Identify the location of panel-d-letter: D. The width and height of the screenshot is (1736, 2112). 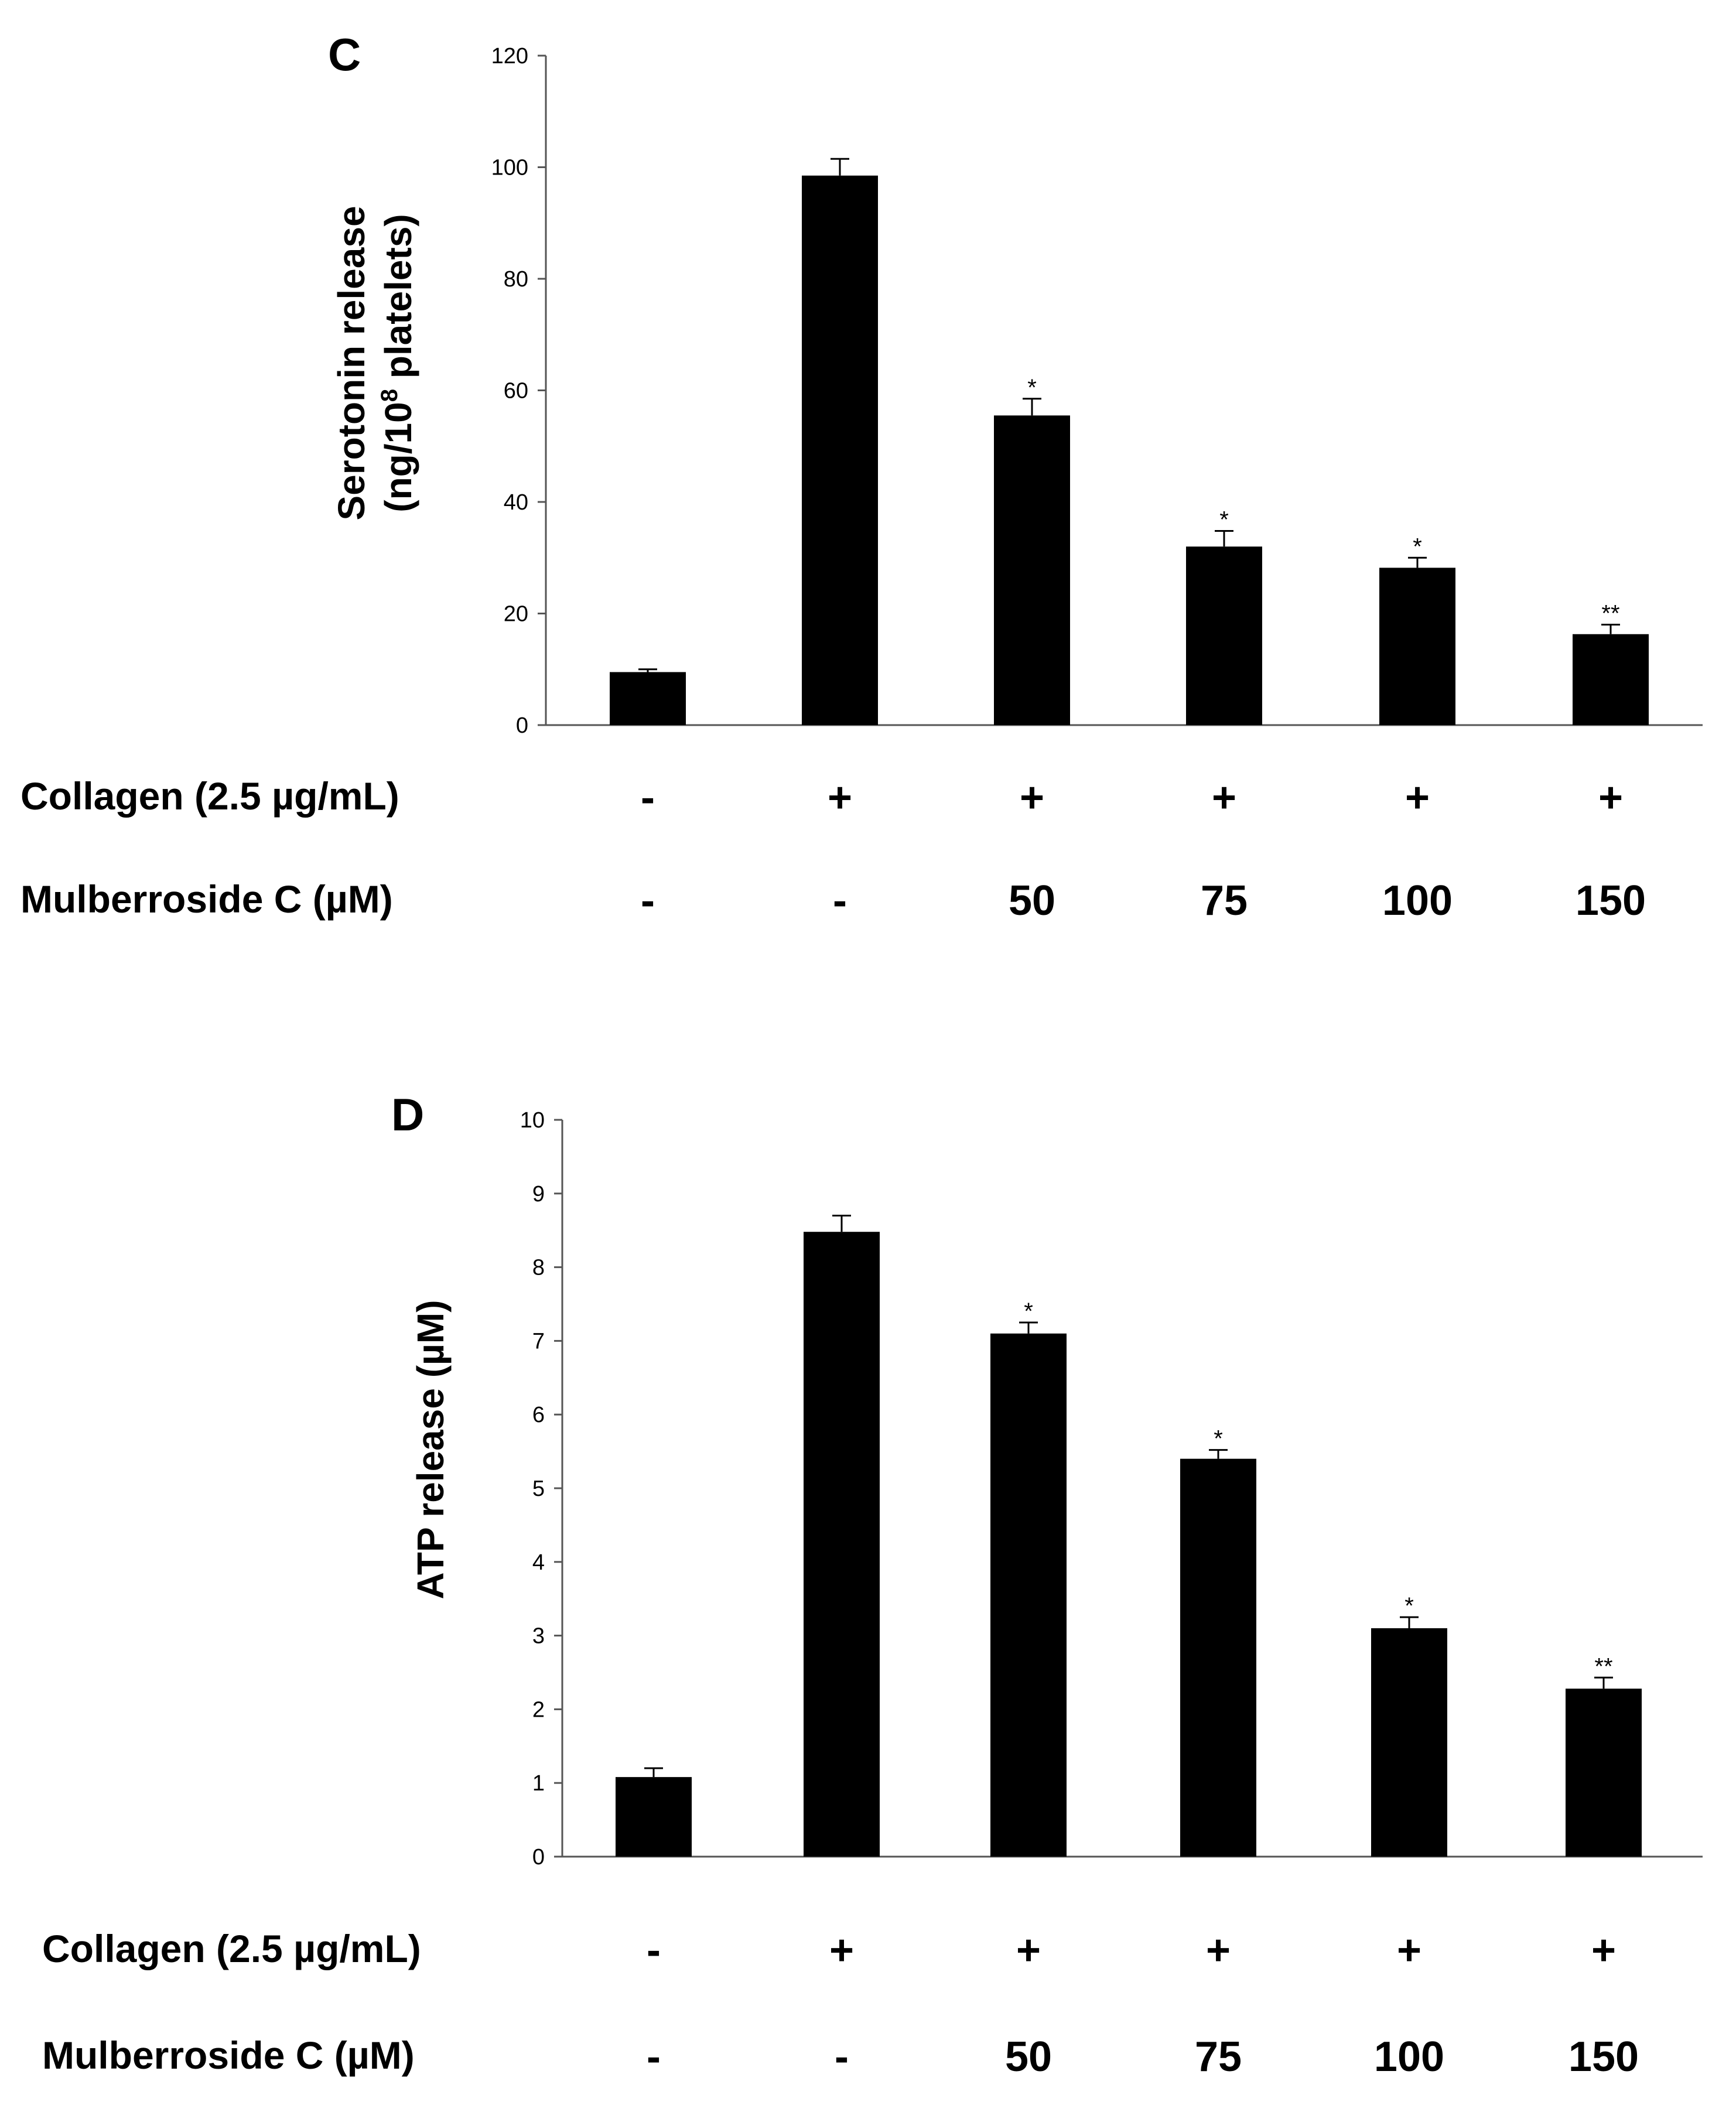
(407, 1114).